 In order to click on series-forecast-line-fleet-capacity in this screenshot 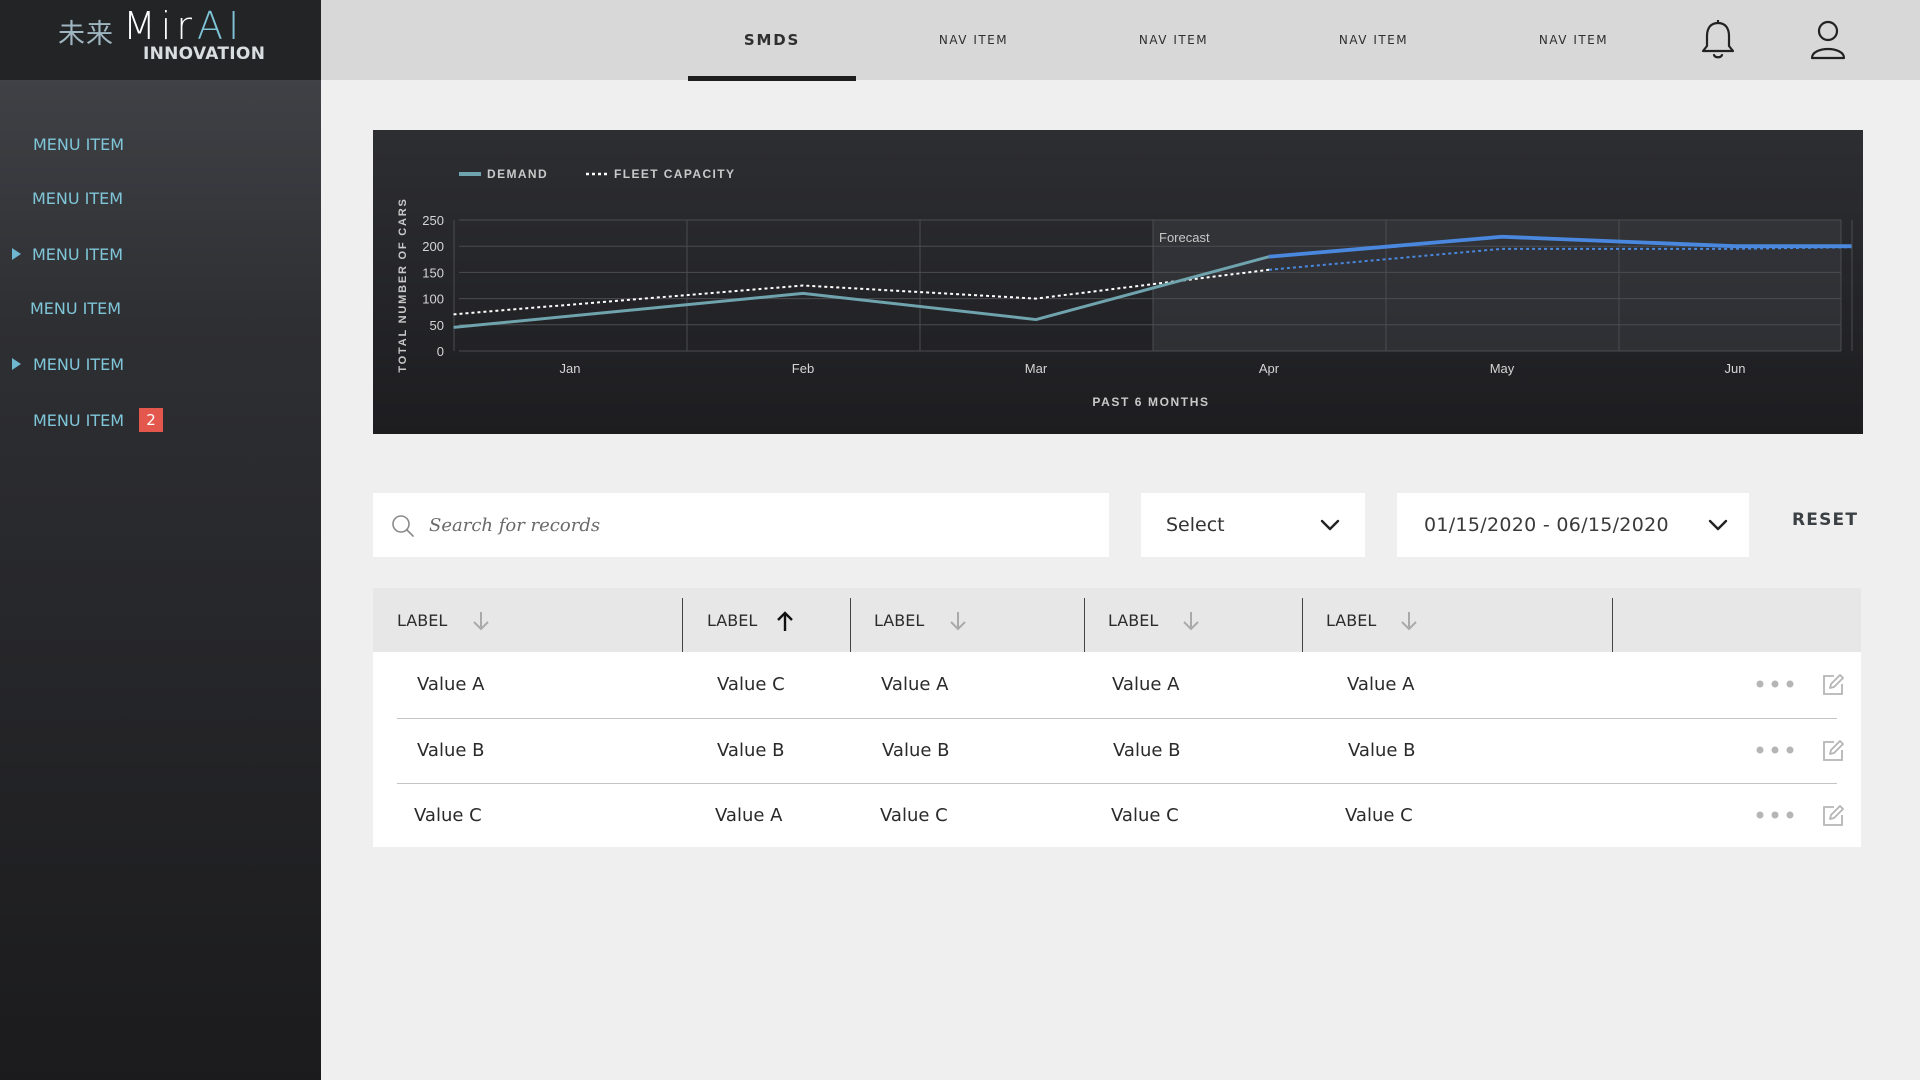, I will do `click(1560, 258)`.